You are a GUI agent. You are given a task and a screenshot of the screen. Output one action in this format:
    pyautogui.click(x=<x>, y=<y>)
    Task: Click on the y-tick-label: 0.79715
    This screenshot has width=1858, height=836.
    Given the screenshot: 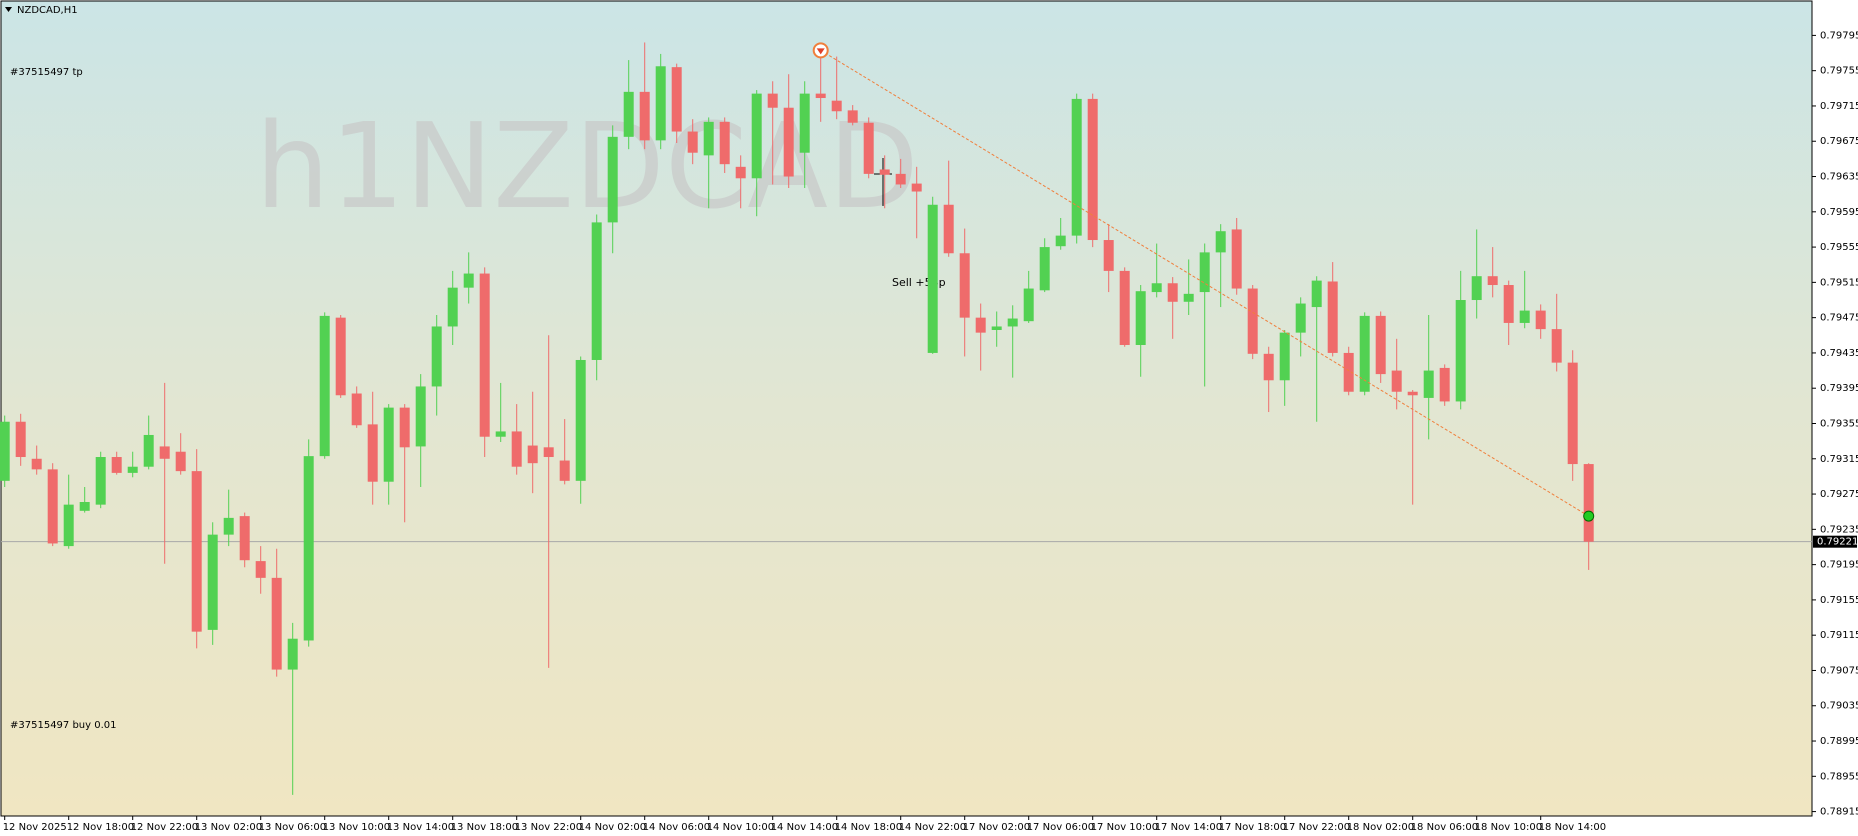 What is the action you would take?
    pyautogui.click(x=1839, y=106)
    